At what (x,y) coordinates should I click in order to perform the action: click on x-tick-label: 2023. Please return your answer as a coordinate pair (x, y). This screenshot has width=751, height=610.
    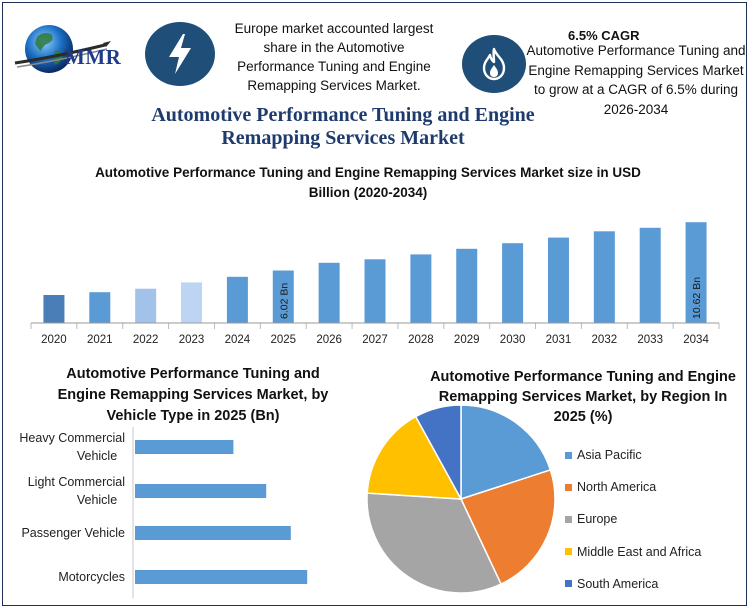
    Looking at the image, I should click on (192, 340).